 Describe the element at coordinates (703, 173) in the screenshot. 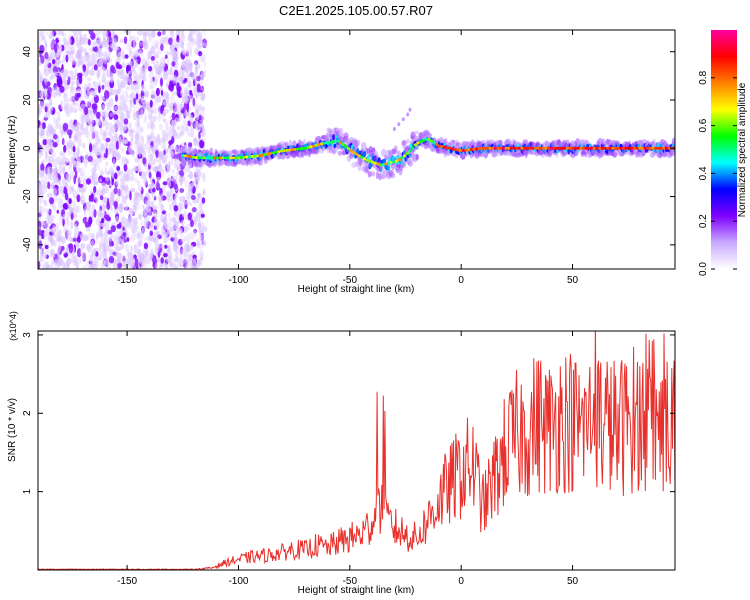

I see `colorbar-tick-label: 0.4` at that location.